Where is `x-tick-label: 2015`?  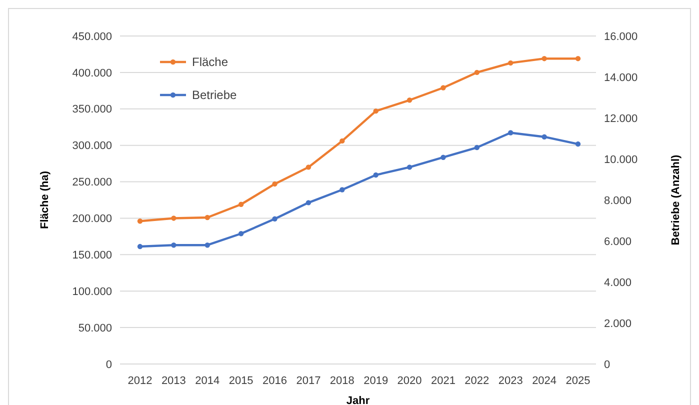
x-tick-label: 2015 is located at coordinates (241, 381).